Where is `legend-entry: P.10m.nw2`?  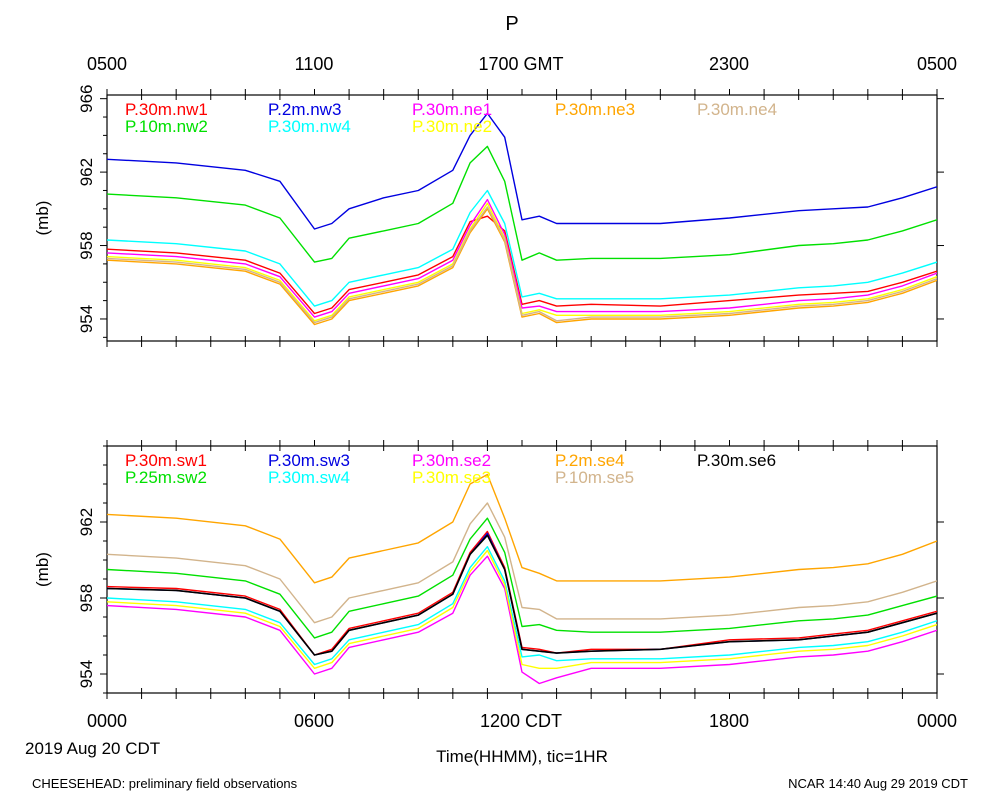 legend-entry: P.10m.nw2 is located at coordinates (166, 126).